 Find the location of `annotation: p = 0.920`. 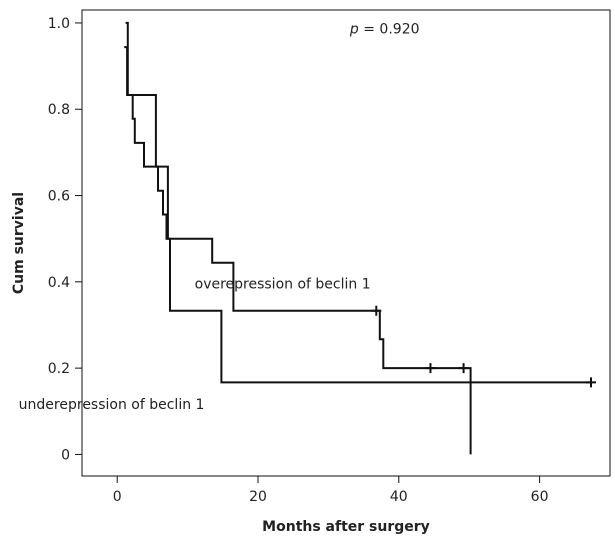

annotation: p = 0.920 is located at coordinates (384, 30).